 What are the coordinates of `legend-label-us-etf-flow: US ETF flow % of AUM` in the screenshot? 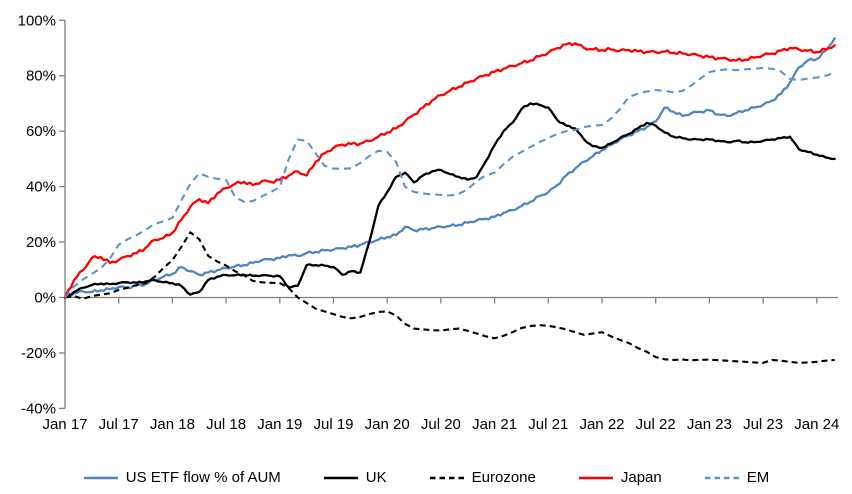 It's located at (203, 477).